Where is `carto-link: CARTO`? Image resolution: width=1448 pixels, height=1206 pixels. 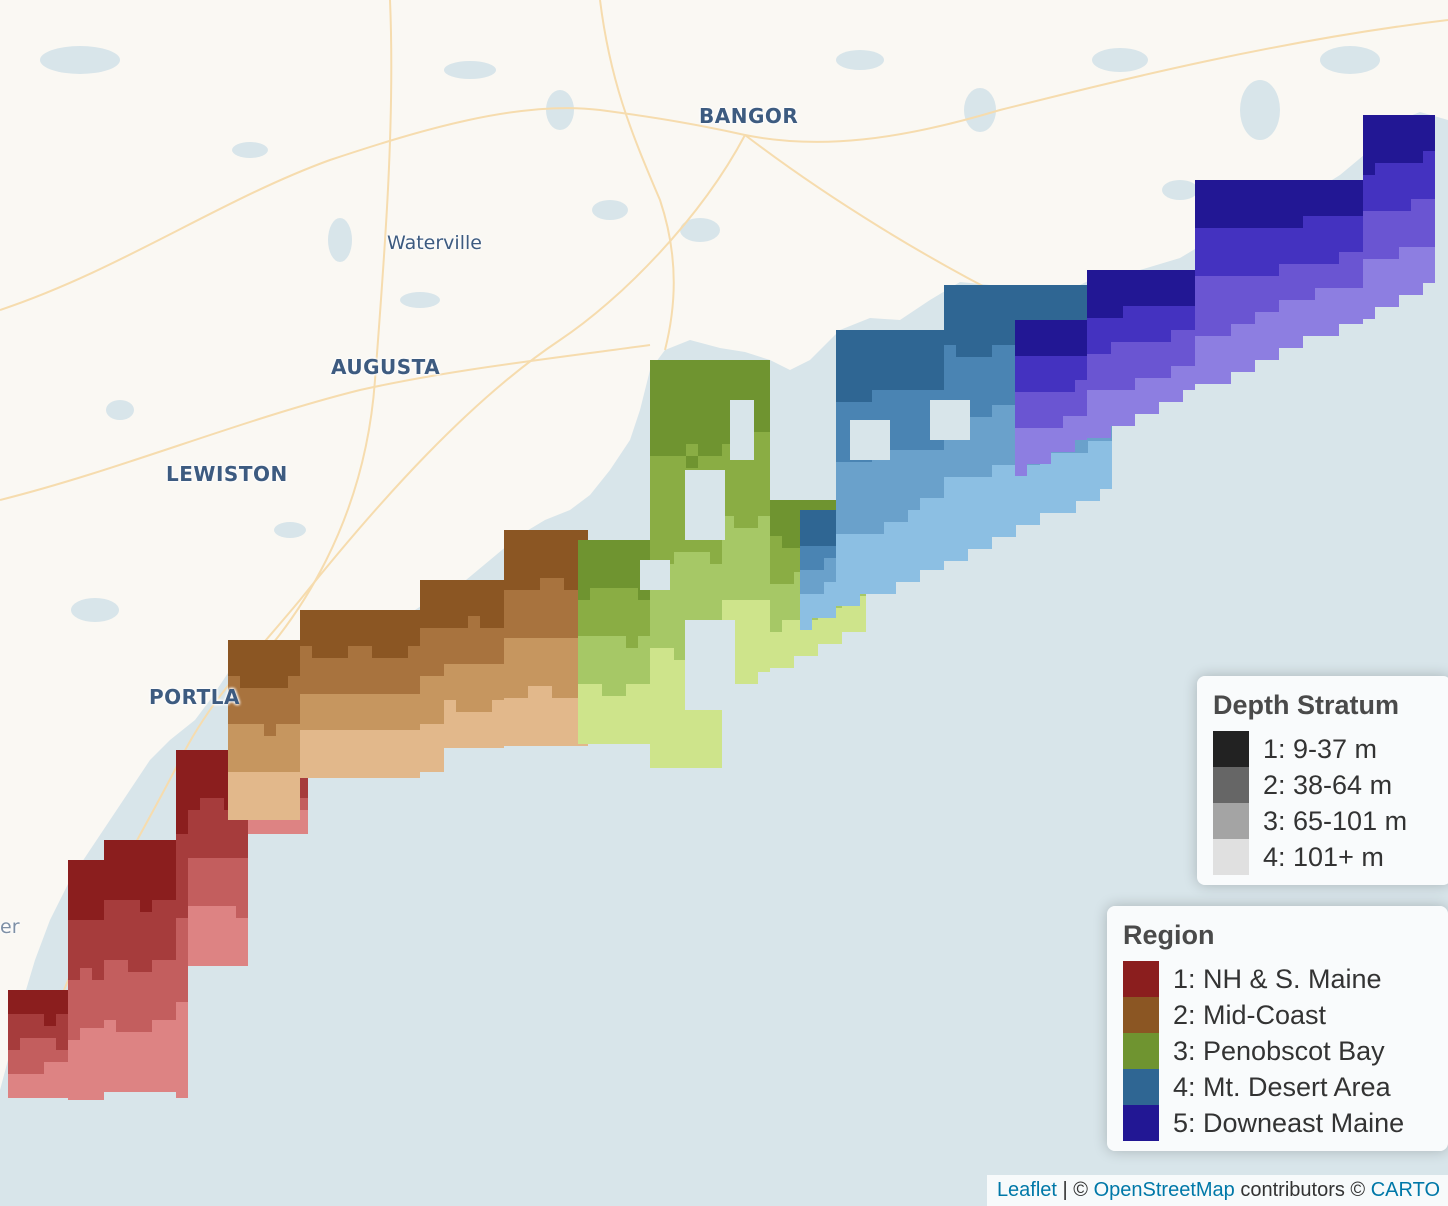 carto-link: CARTO is located at coordinates (1405, 1190).